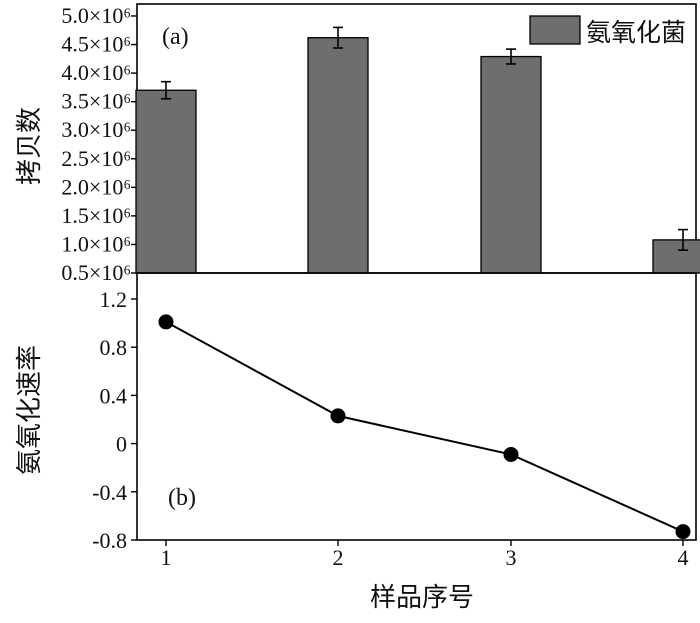 This screenshot has width=700, height=623. Describe the element at coordinates (109, 492) in the screenshot. I see `panel-b-y-tick-label: -0.4` at that location.